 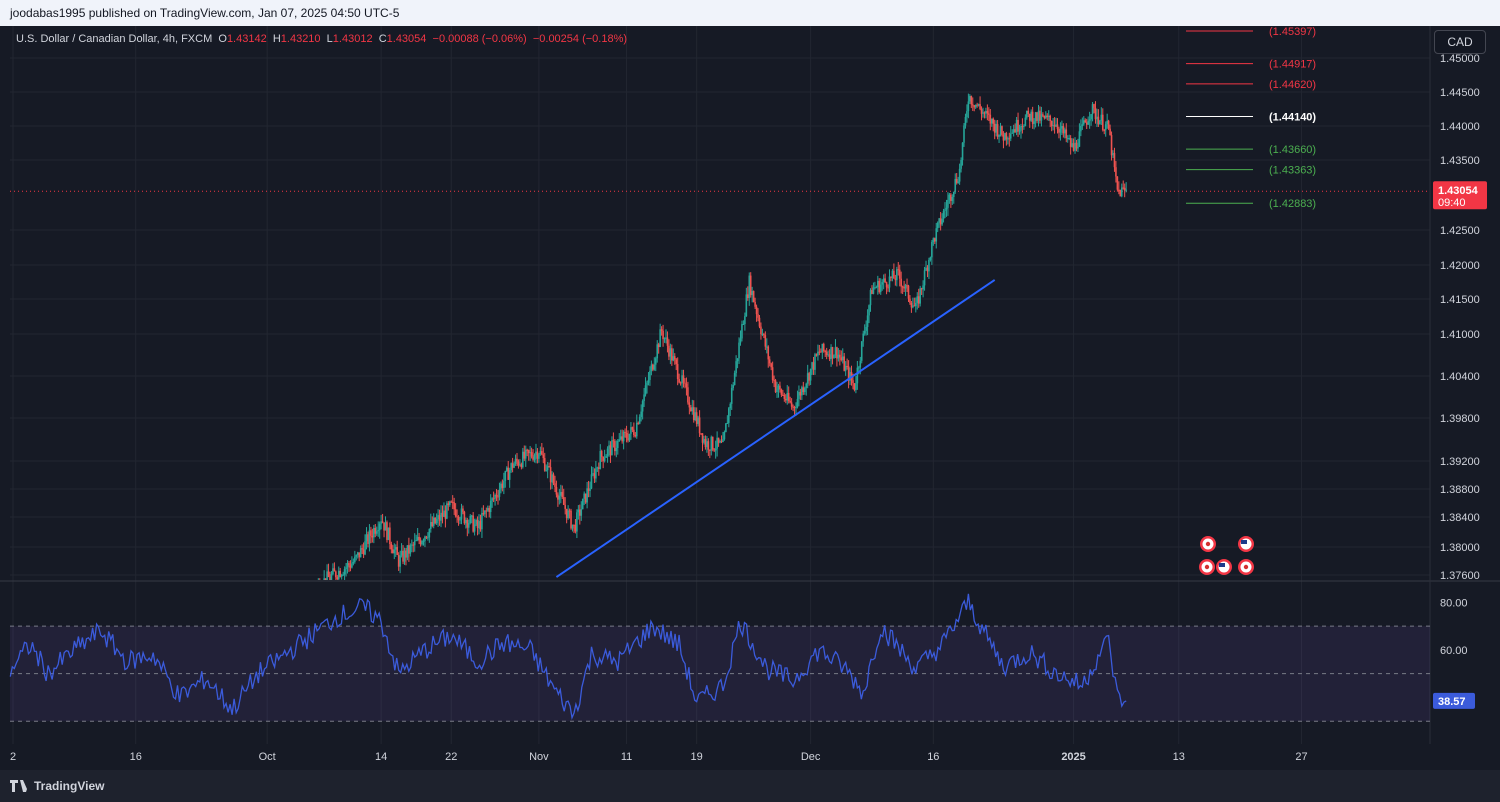 I want to click on rsi-band, so click(x=720, y=674).